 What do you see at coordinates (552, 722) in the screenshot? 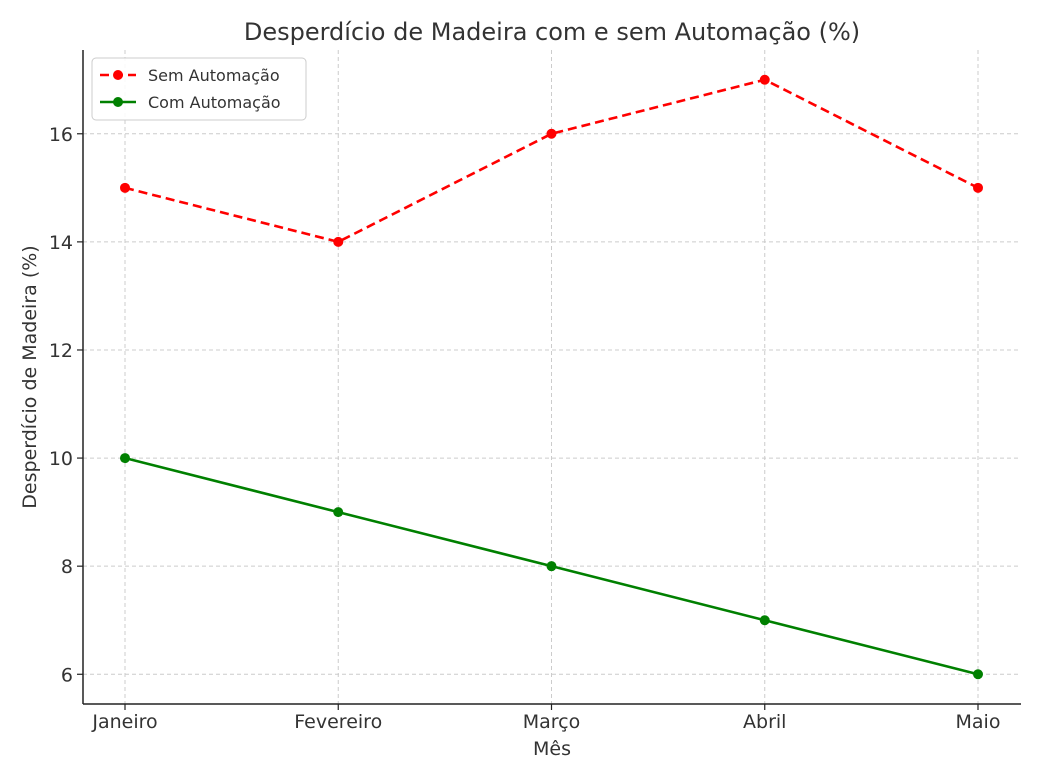
I see `x-tick-label: Março` at bounding box center [552, 722].